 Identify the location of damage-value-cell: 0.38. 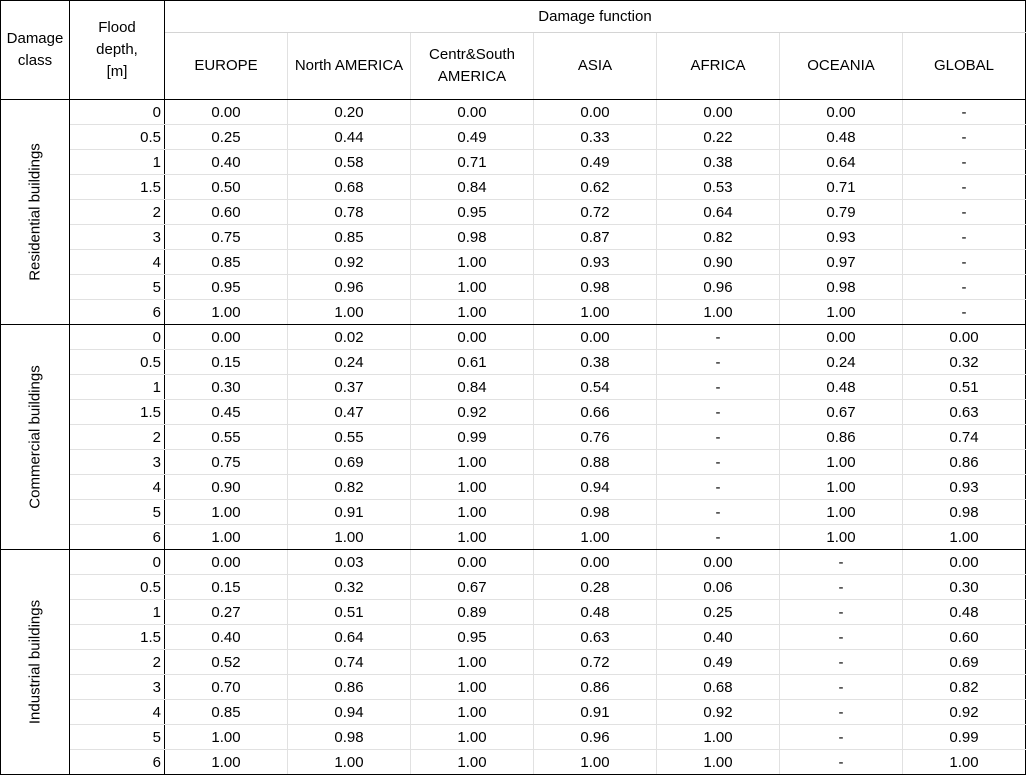
(718, 162).